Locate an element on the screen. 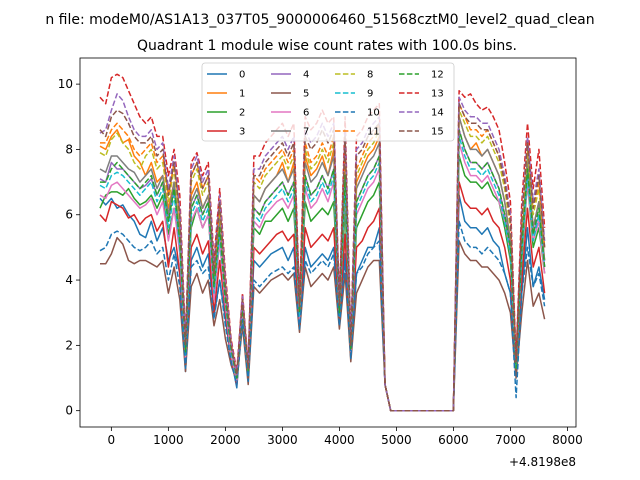 The width and height of the screenshot is (640, 480). legend-label-7: 7 is located at coordinates (306, 132).